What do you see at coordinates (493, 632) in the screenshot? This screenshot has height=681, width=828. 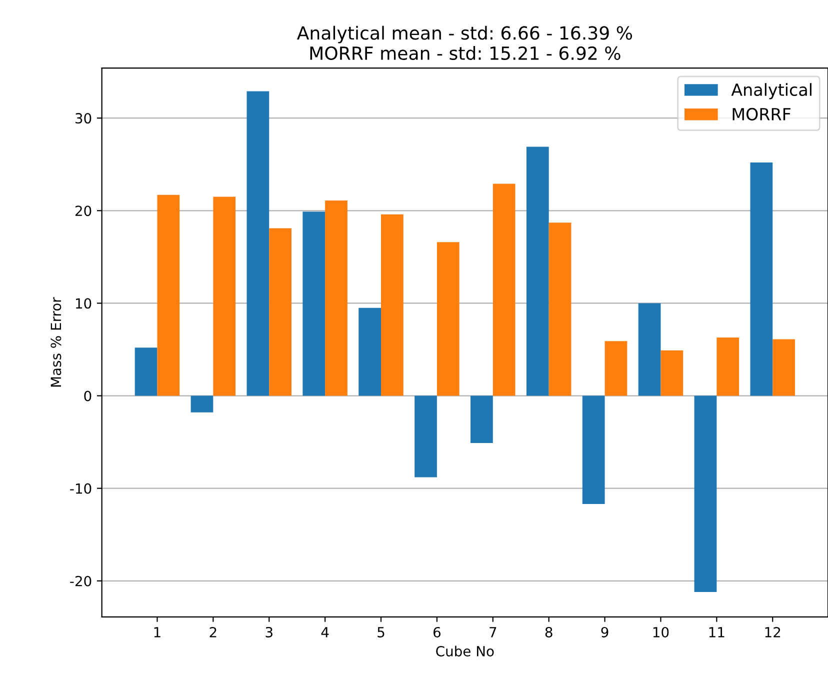 I see `x-tick-label: 7` at bounding box center [493, 632].